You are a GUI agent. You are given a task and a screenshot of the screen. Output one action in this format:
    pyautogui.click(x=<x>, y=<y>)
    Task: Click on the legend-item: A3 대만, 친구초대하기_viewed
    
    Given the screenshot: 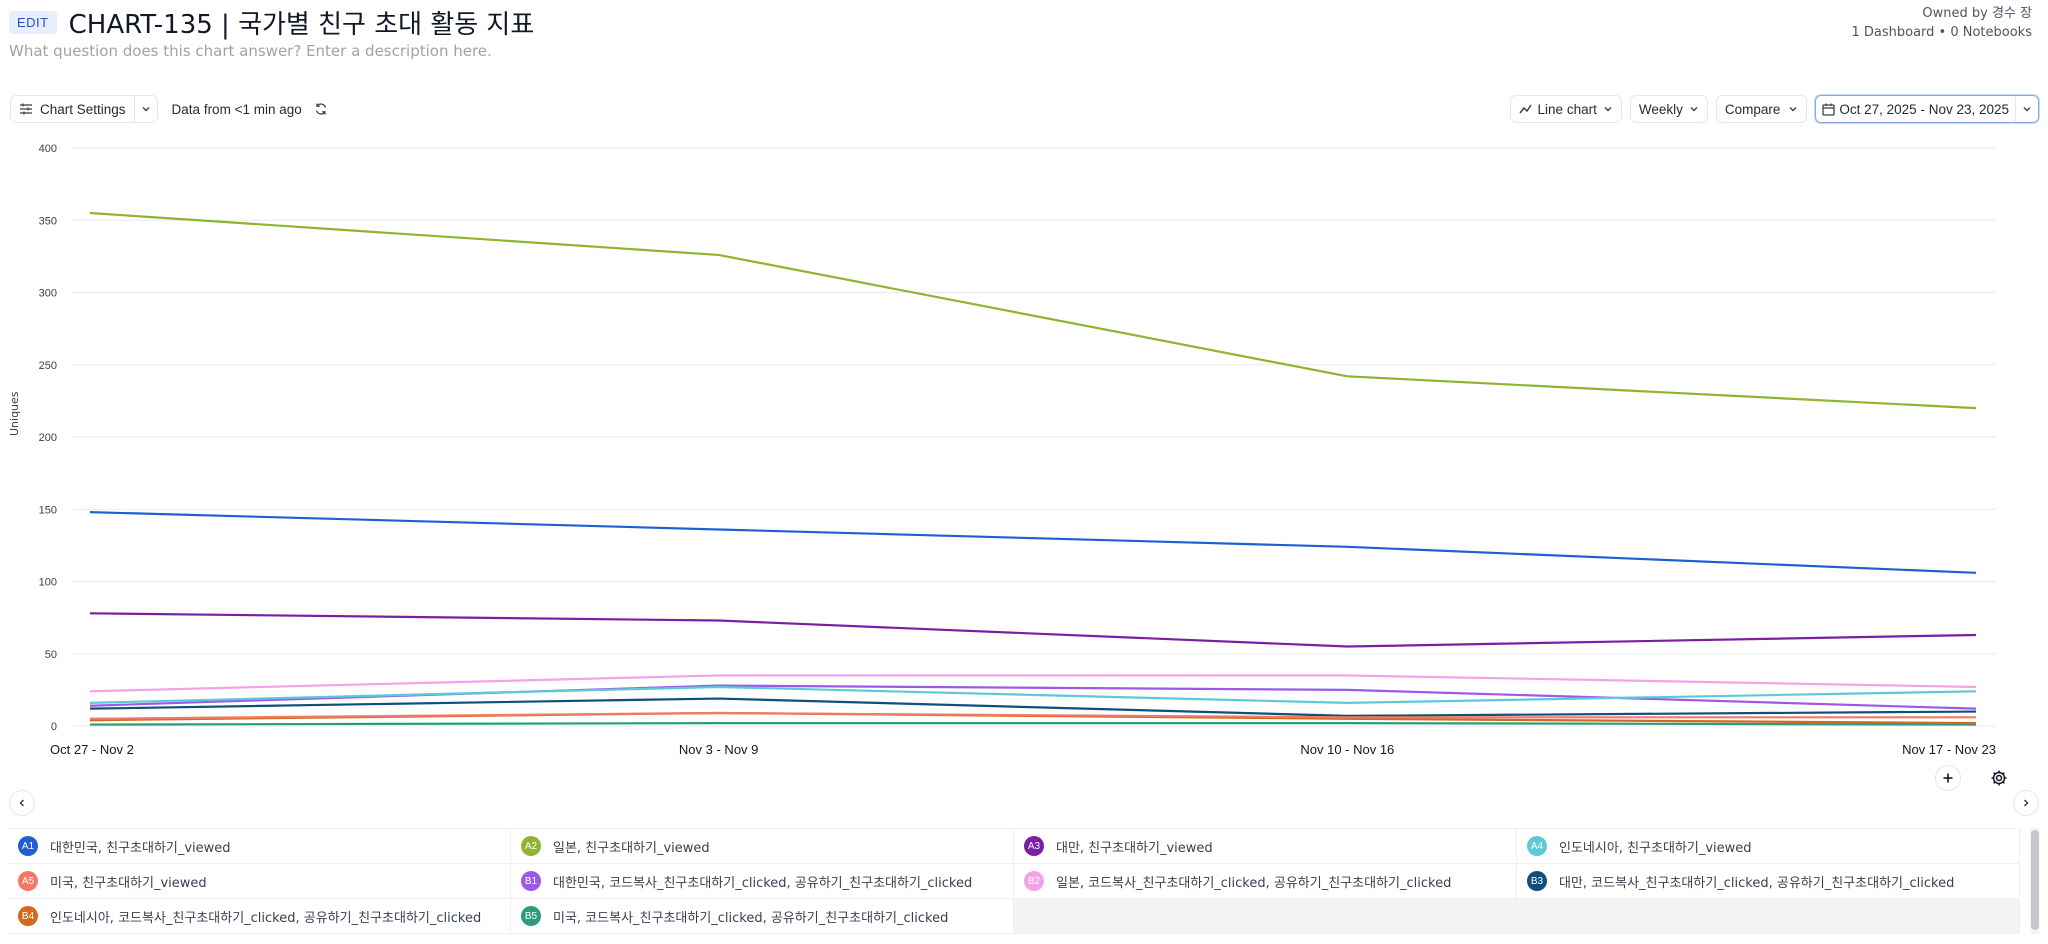 What is the action you would take?
    pyautogui.click(x=1265, y=846)
    